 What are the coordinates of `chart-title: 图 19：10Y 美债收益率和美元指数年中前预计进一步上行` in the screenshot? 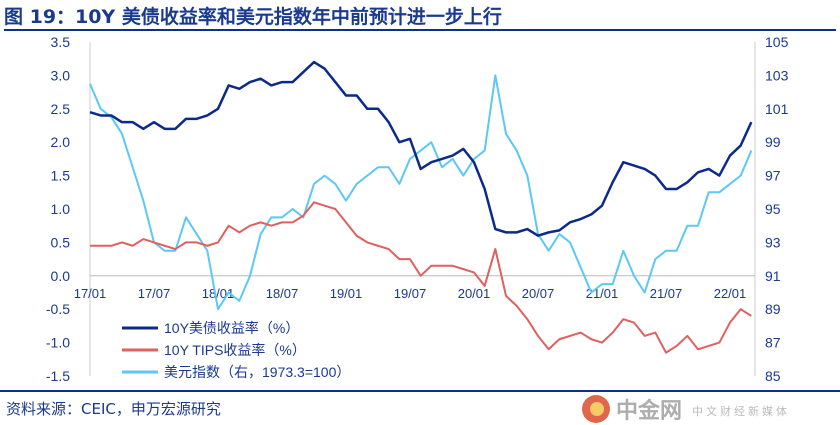 It's located at (253, 17).